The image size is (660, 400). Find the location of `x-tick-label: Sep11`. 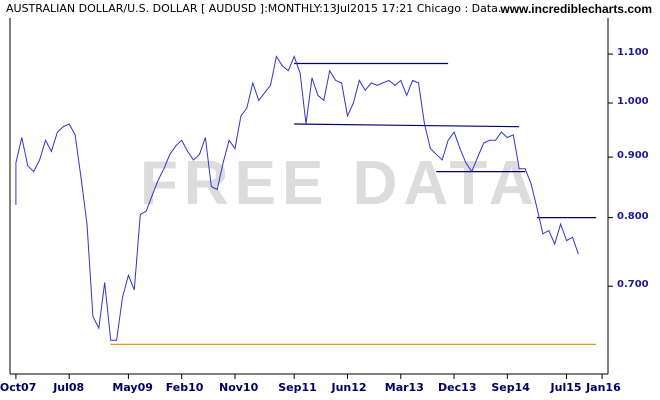

x-tick-label: Sep11 is located at coordinates (297, 387).